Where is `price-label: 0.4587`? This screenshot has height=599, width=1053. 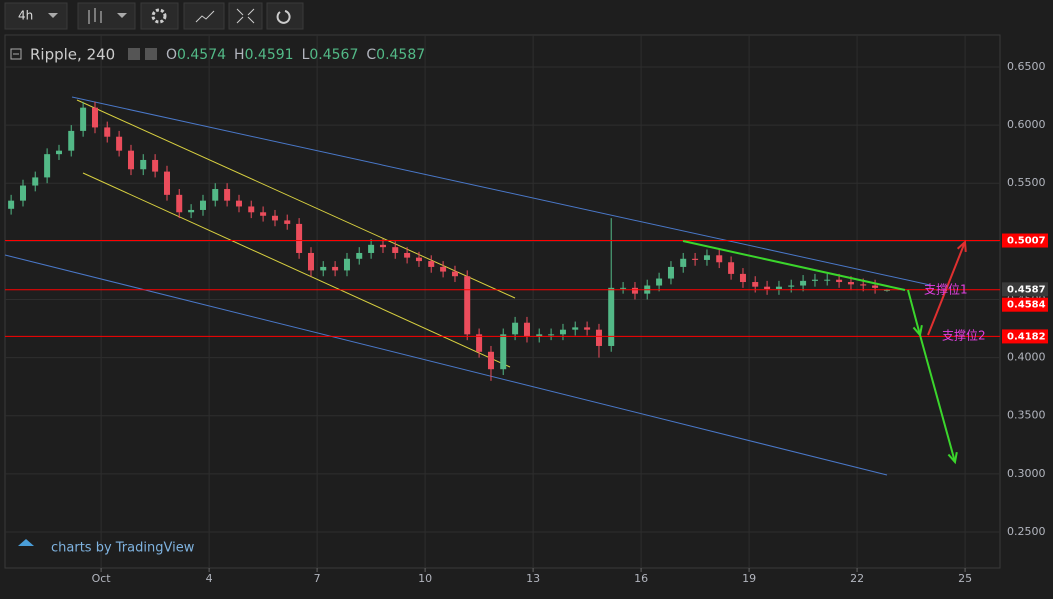
price-label: 0.4587 is located at coordinates (1026, 289).